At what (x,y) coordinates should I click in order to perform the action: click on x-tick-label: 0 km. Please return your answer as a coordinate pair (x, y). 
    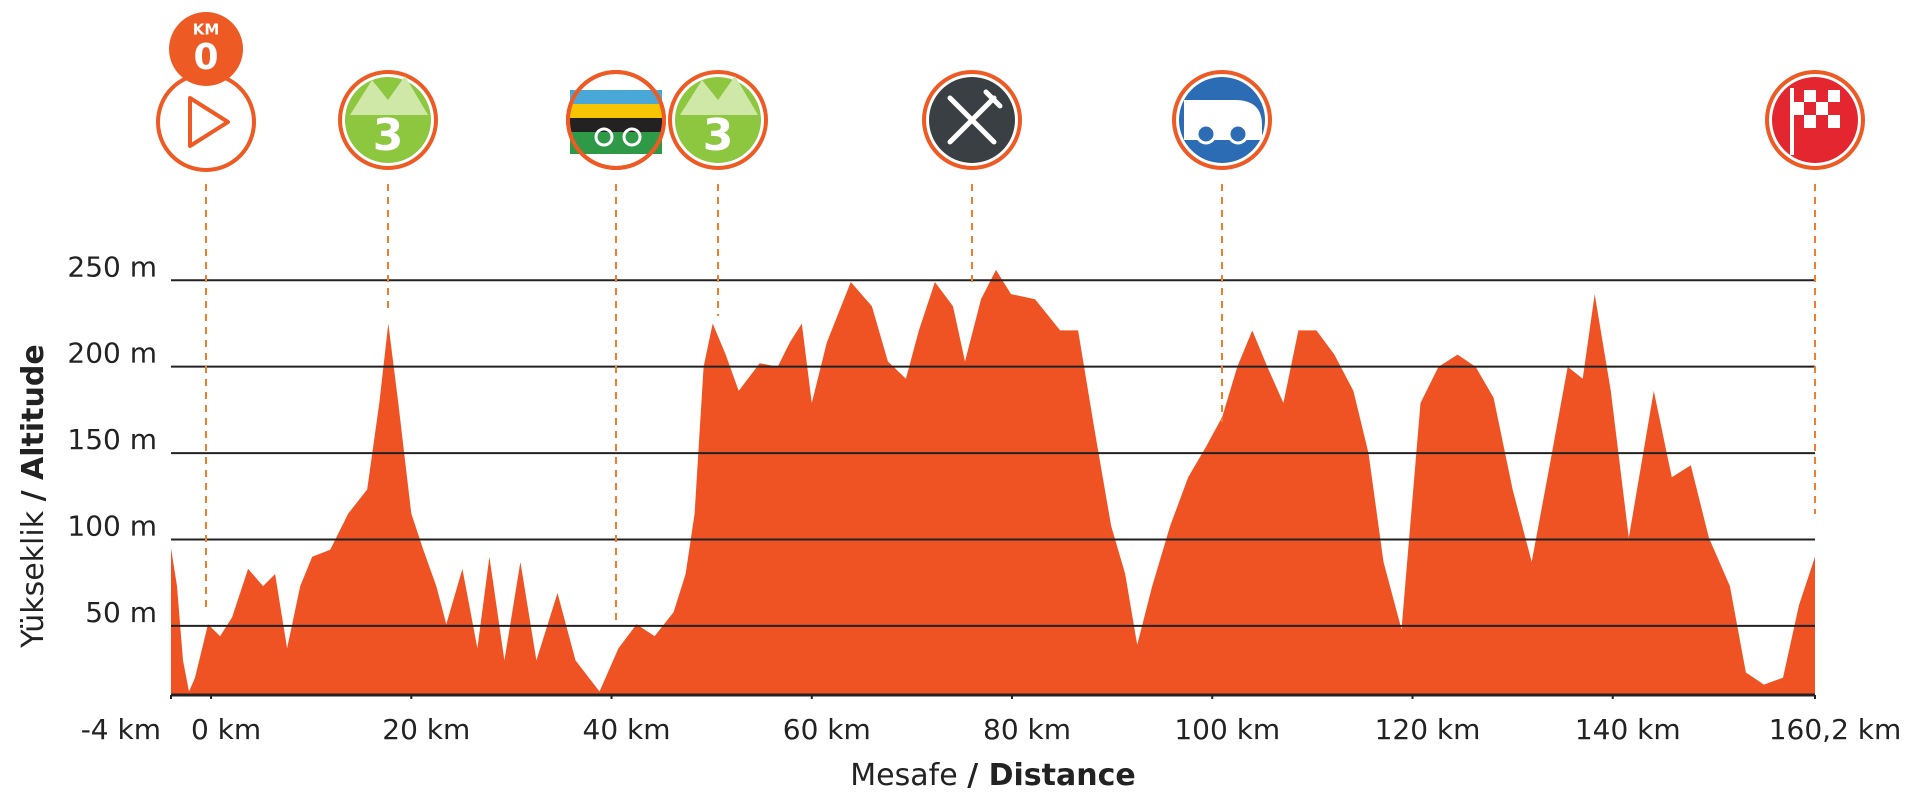
    Looking at the image, I should click on (226, 729).